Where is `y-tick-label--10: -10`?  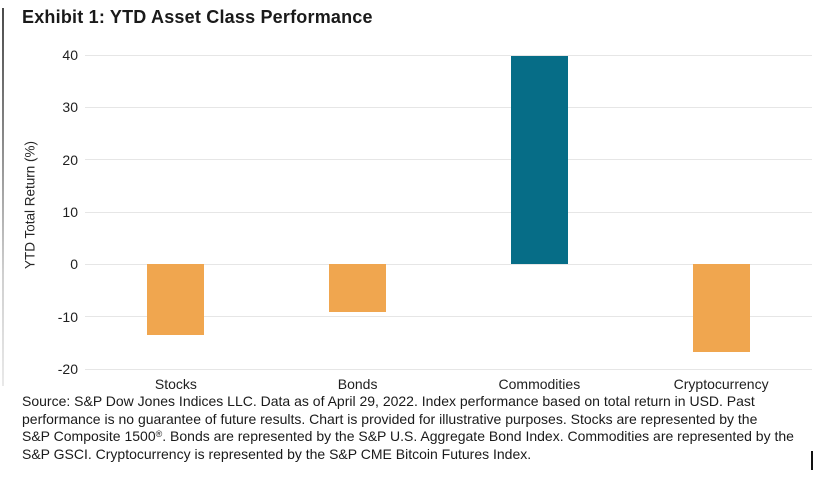 y-tick-label--10: -10 is located at coordinates (67, 316).